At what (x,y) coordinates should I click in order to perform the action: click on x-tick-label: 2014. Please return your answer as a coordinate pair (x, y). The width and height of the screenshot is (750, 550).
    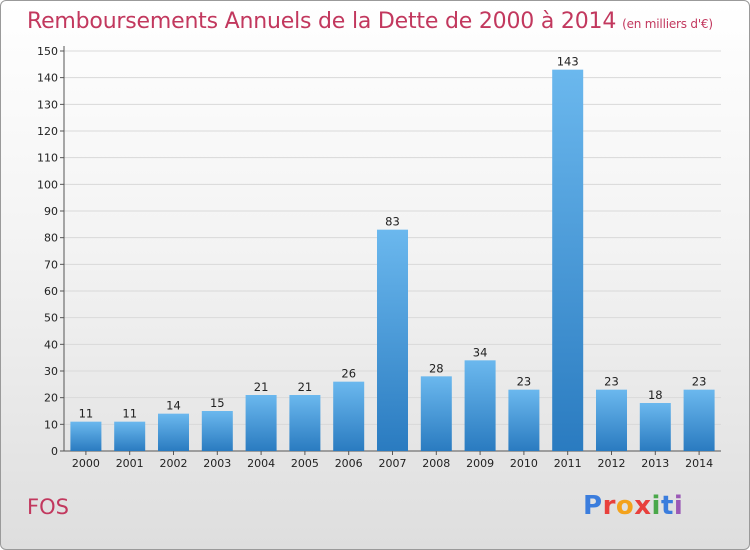
    Looking at the image, I should click on (699, 463).